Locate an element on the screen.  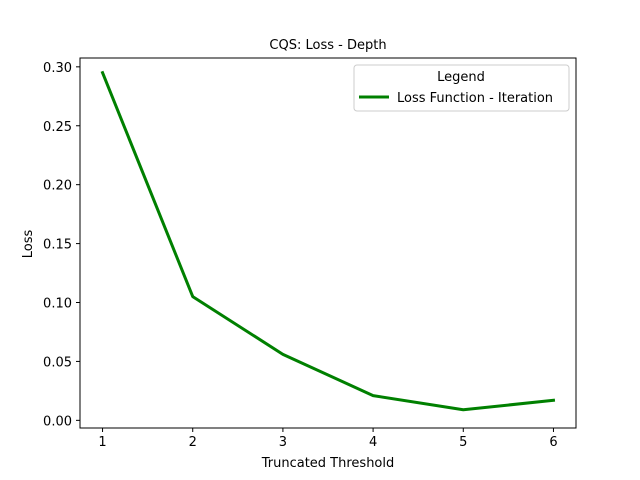
y-tick-label: 0.00 is located at coordinates (57, 421).